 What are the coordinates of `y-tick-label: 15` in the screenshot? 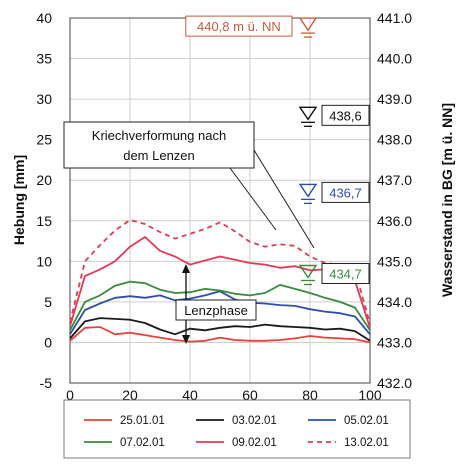 It's located at (44, 221).